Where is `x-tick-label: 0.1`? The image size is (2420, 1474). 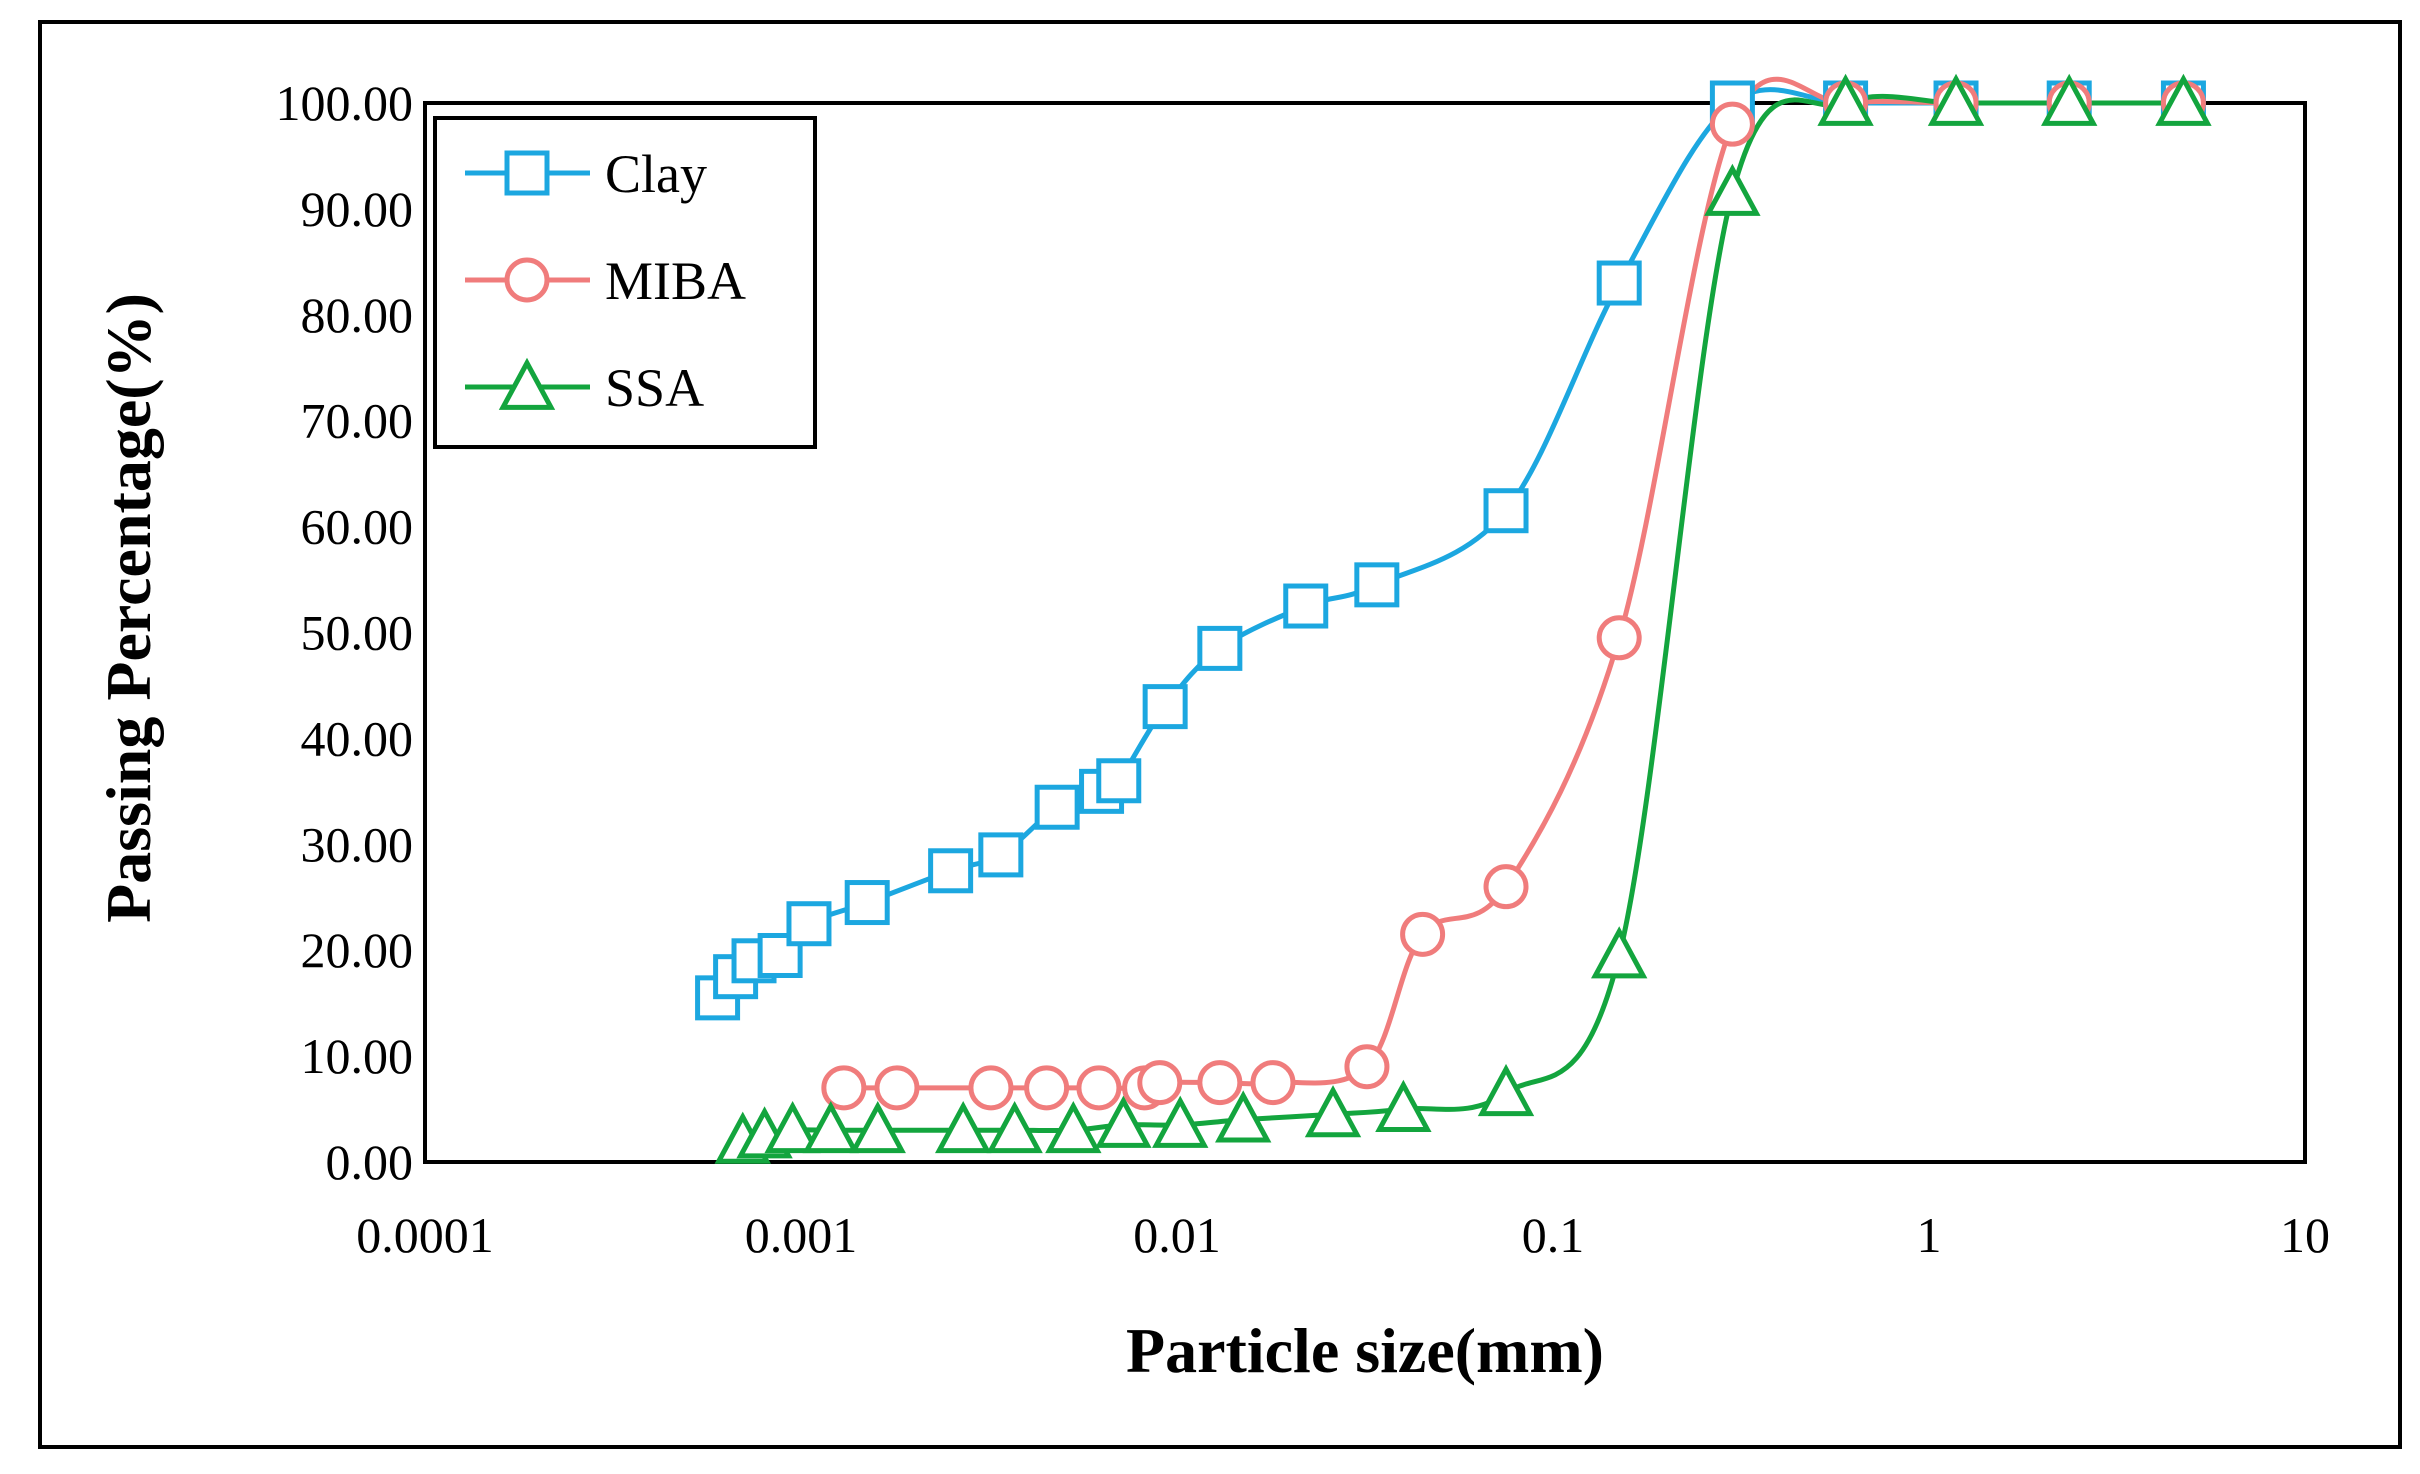 x-tick-label: 0.1 is located at coordinates (1553, 1235).